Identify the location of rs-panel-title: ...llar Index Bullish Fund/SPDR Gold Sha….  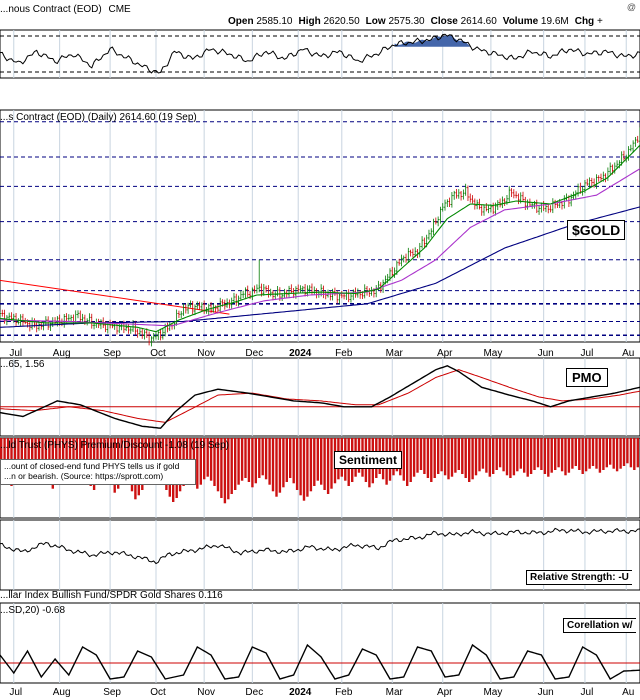
(111, 595).